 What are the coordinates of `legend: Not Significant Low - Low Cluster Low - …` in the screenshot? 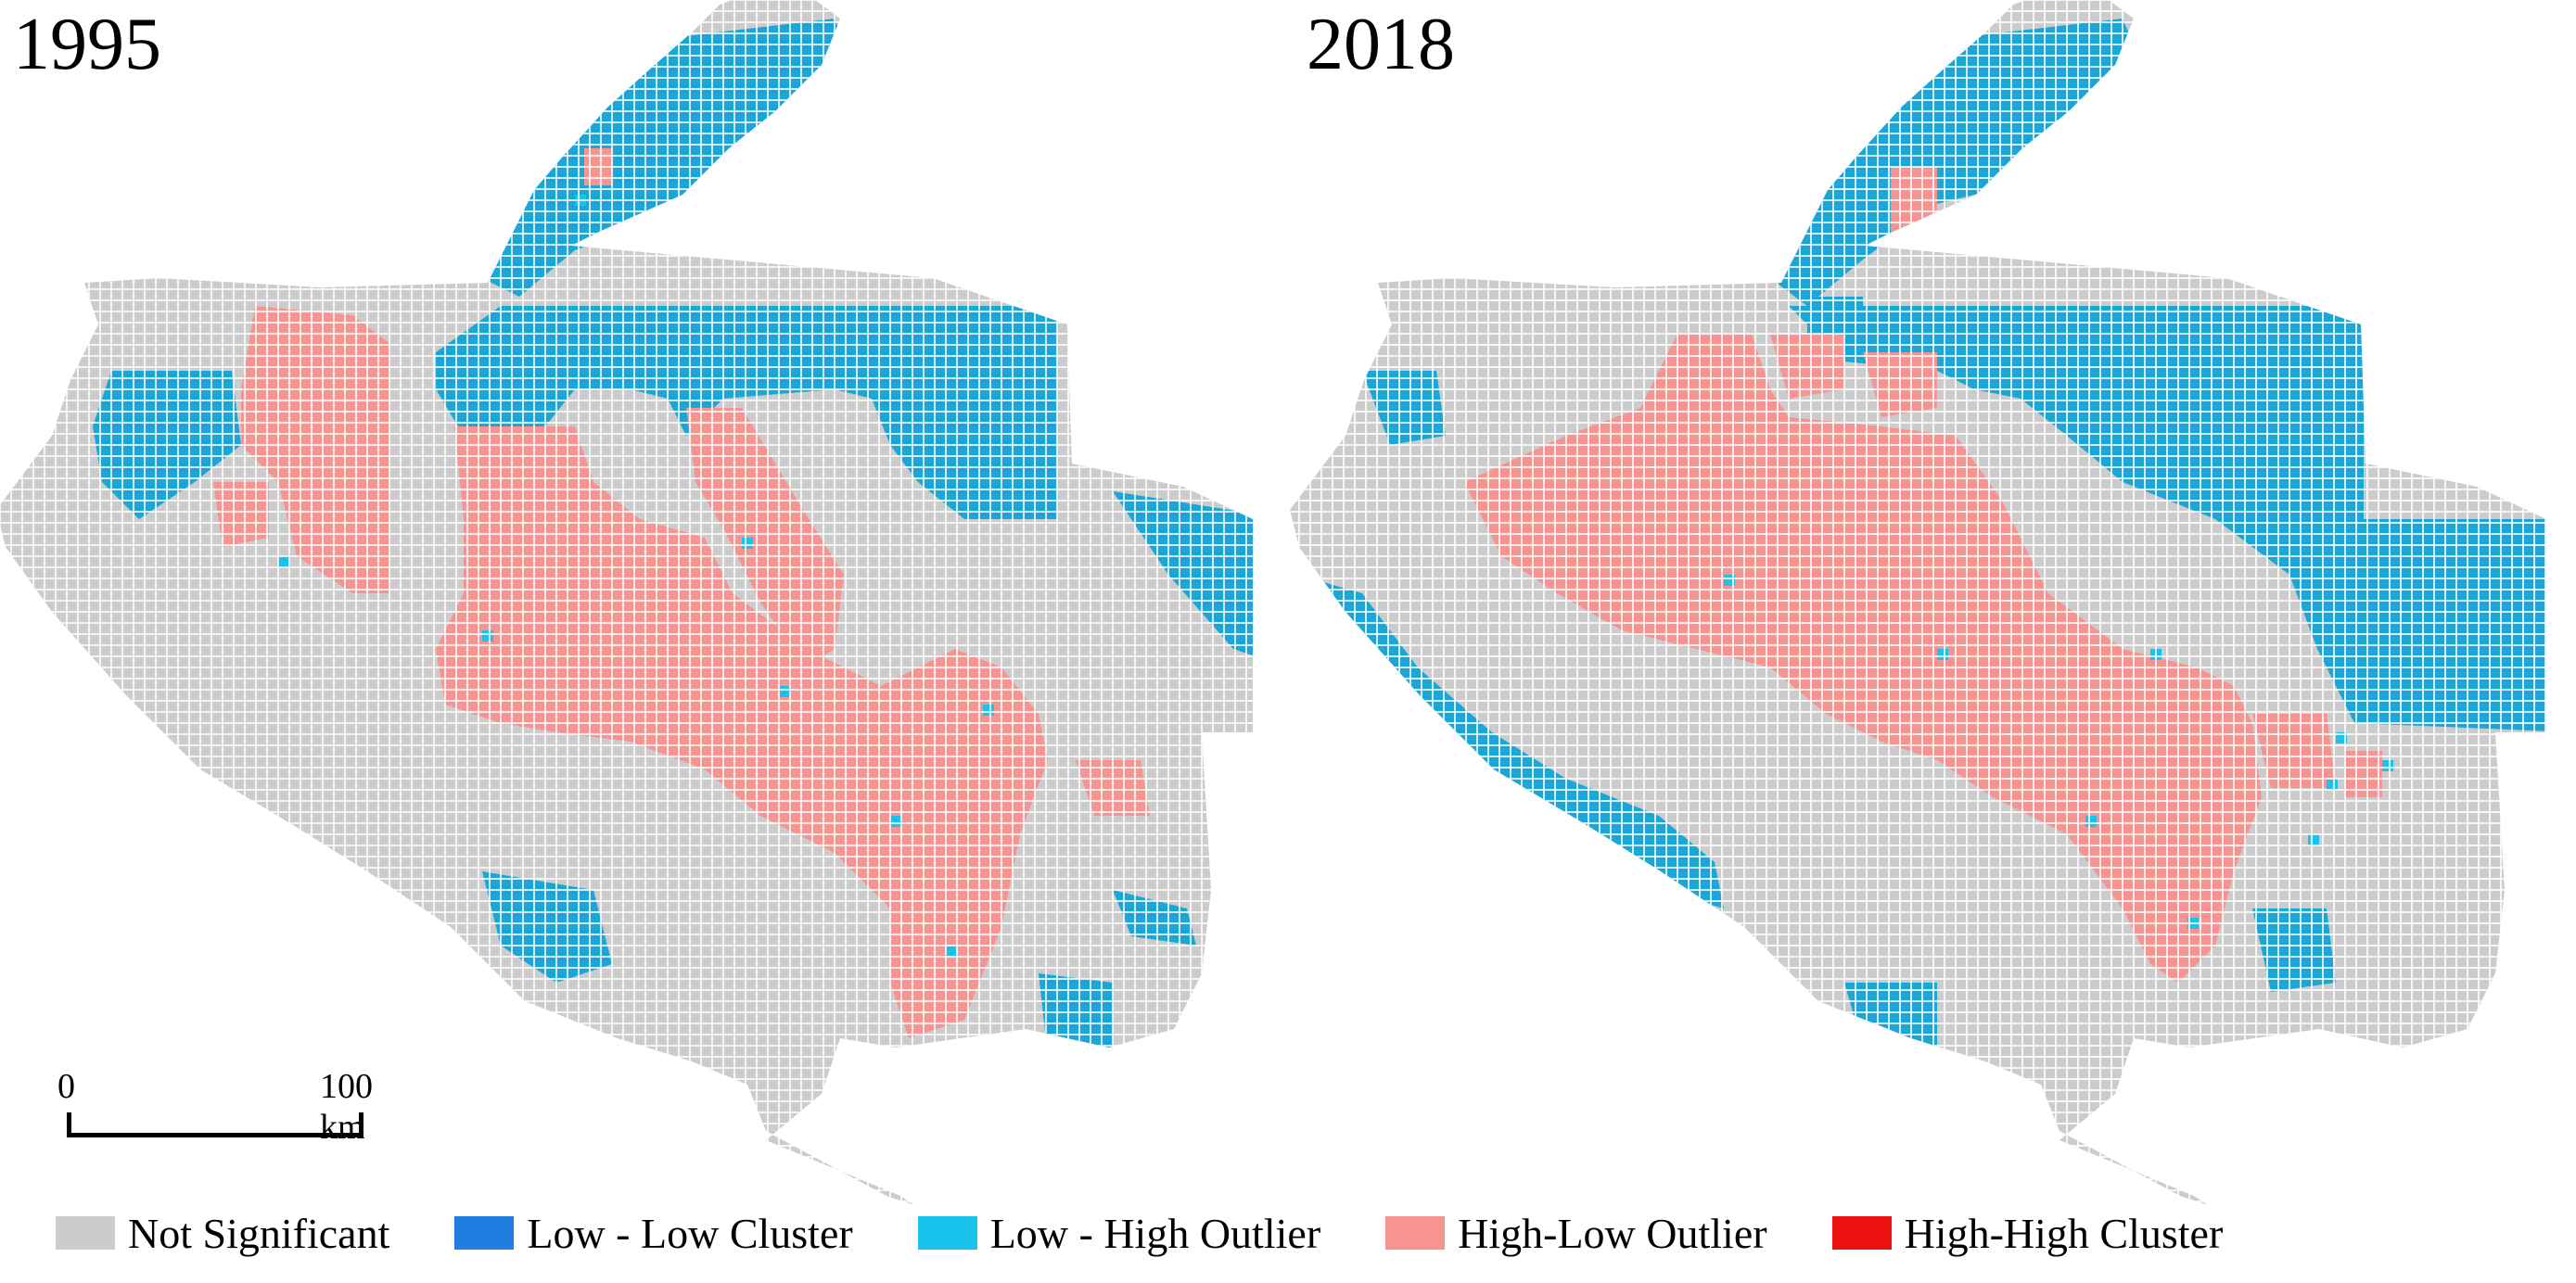 It's located at (1298, 1233).